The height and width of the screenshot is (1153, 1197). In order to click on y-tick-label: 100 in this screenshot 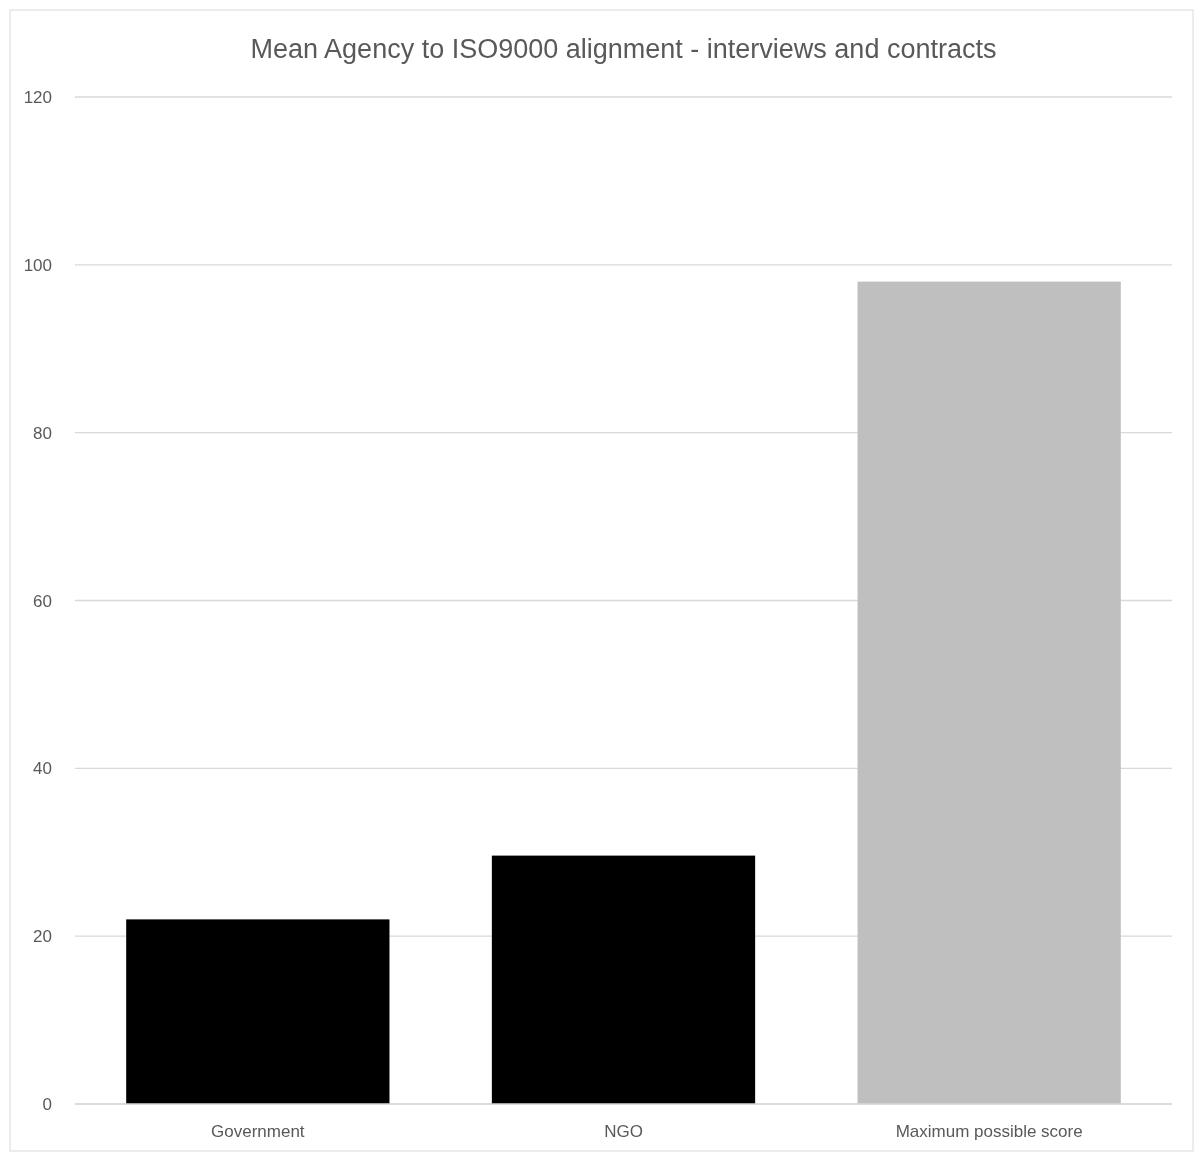, I will do `click(37, 265)`.